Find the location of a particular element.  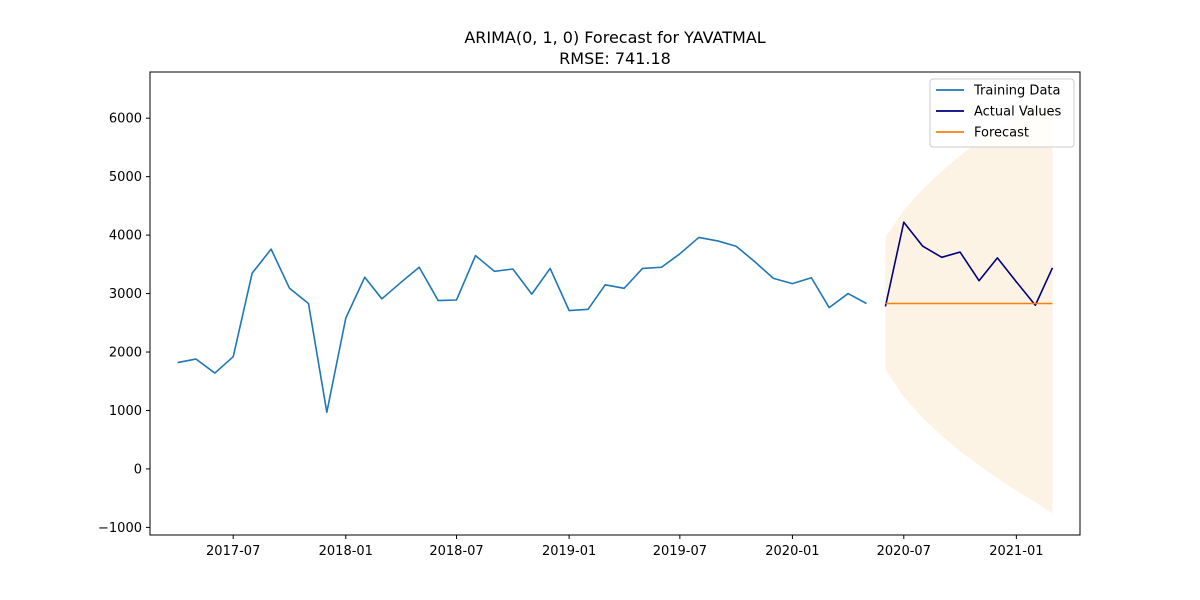

legend-box is located at coordinates (1002, 113).